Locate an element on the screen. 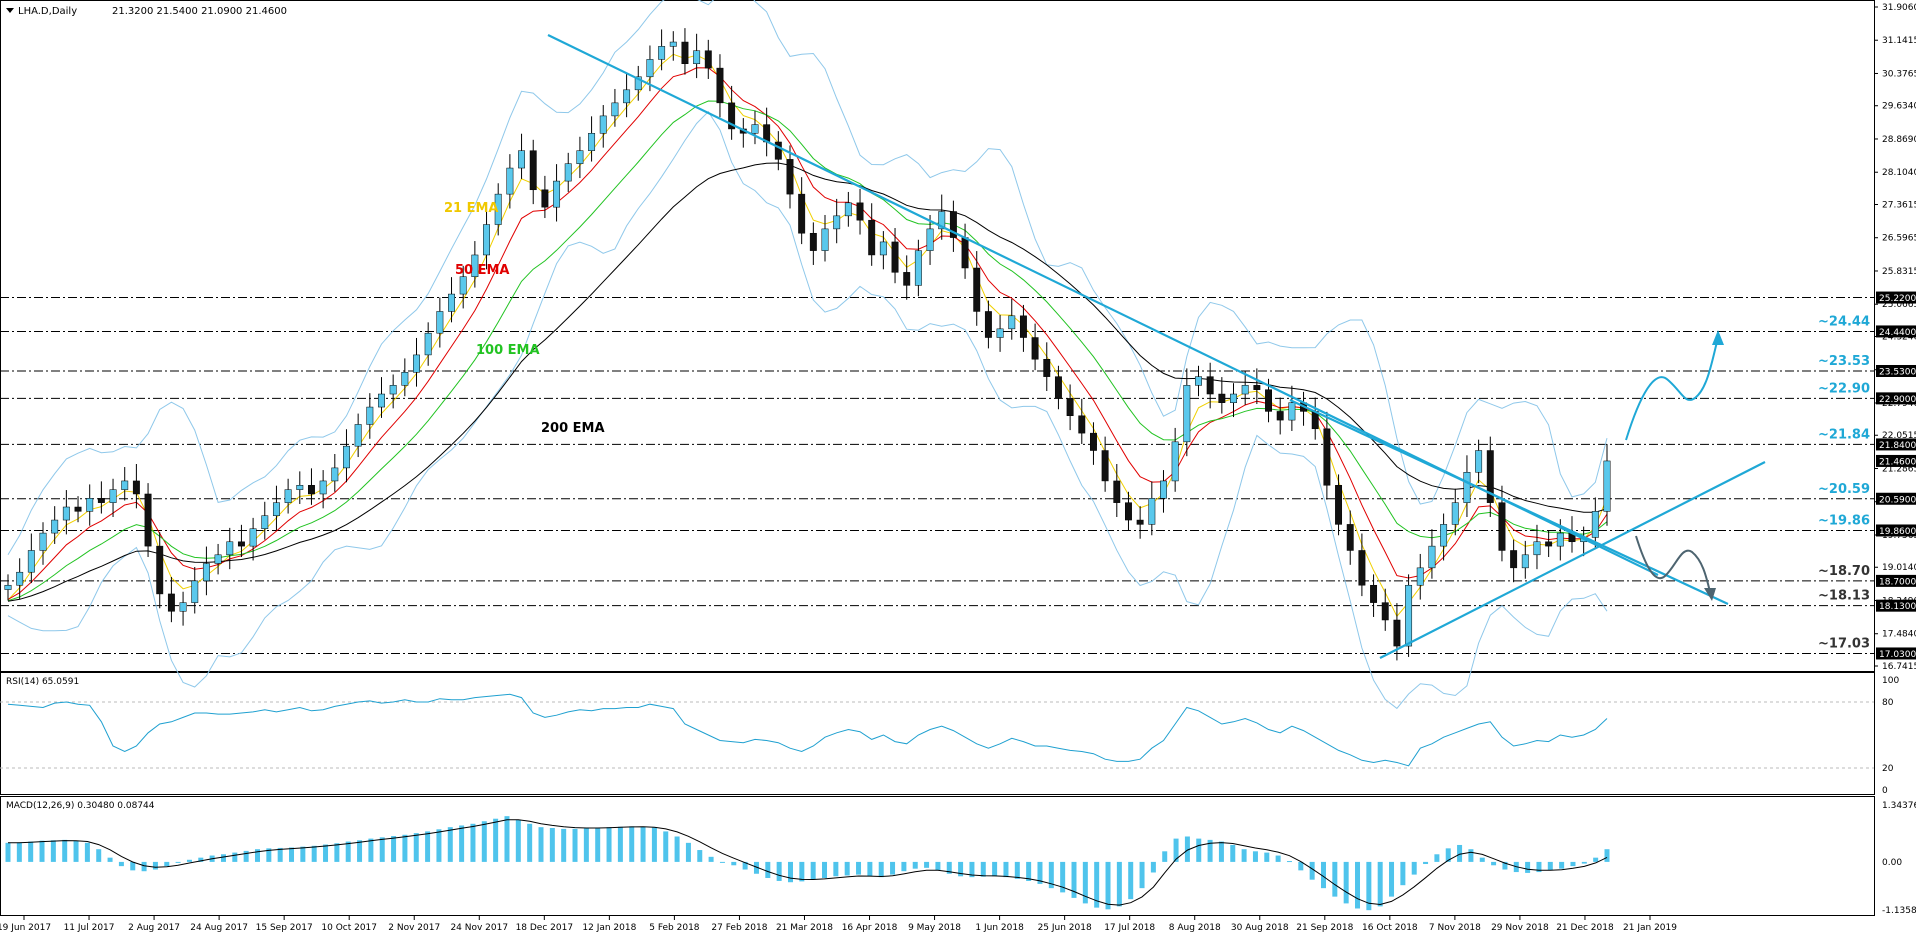 Image resolution: width=1916 pixels, height=940 pixels. level-box-label: 21.8400 is located at coordinates (1897, 446).